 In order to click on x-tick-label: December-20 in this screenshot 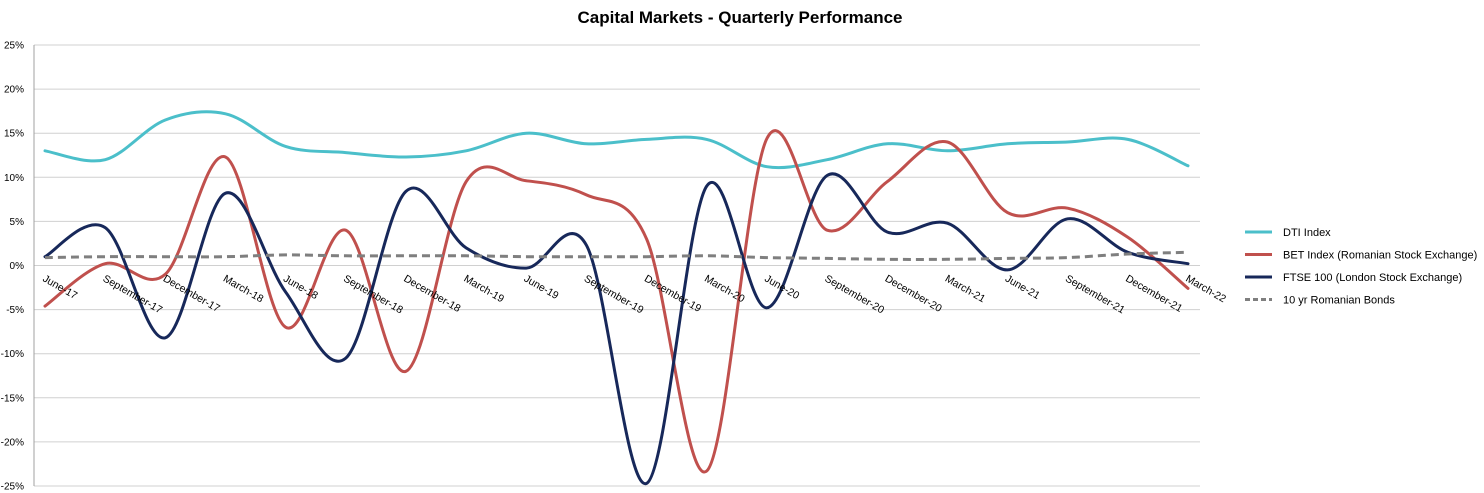, I will do `click(913, 294)`.